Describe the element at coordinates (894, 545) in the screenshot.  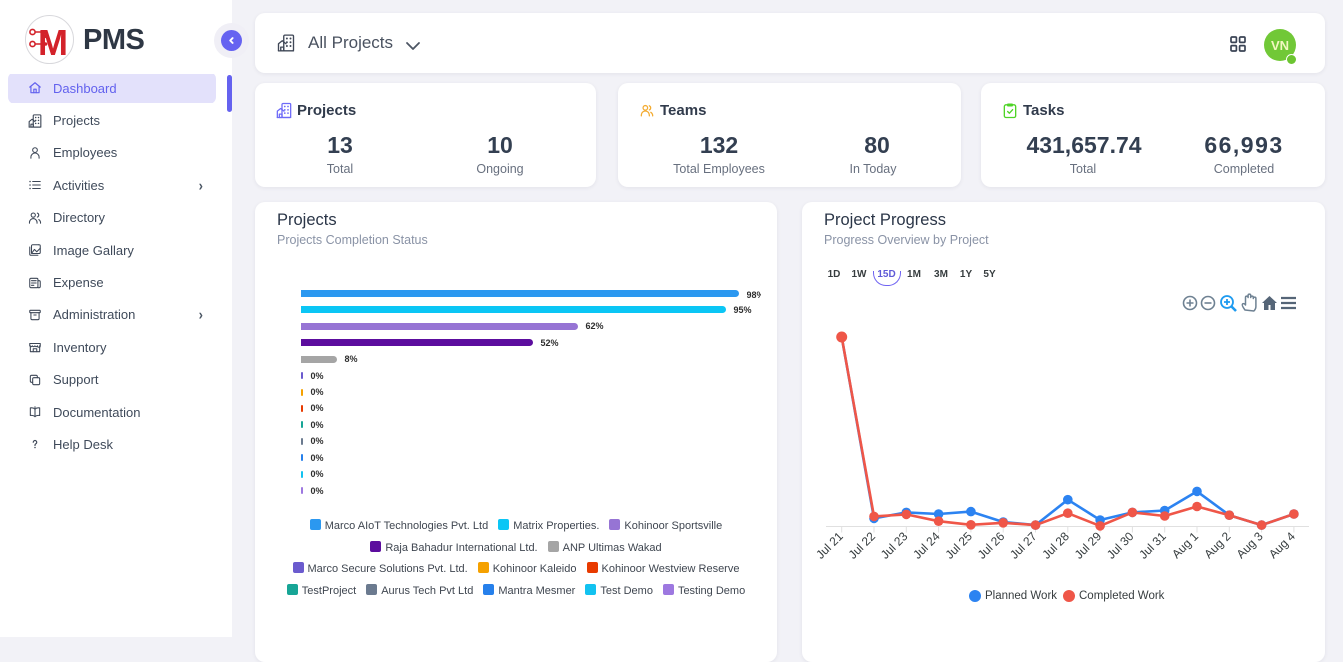
I see `svg-text: Jul 23` at that location.